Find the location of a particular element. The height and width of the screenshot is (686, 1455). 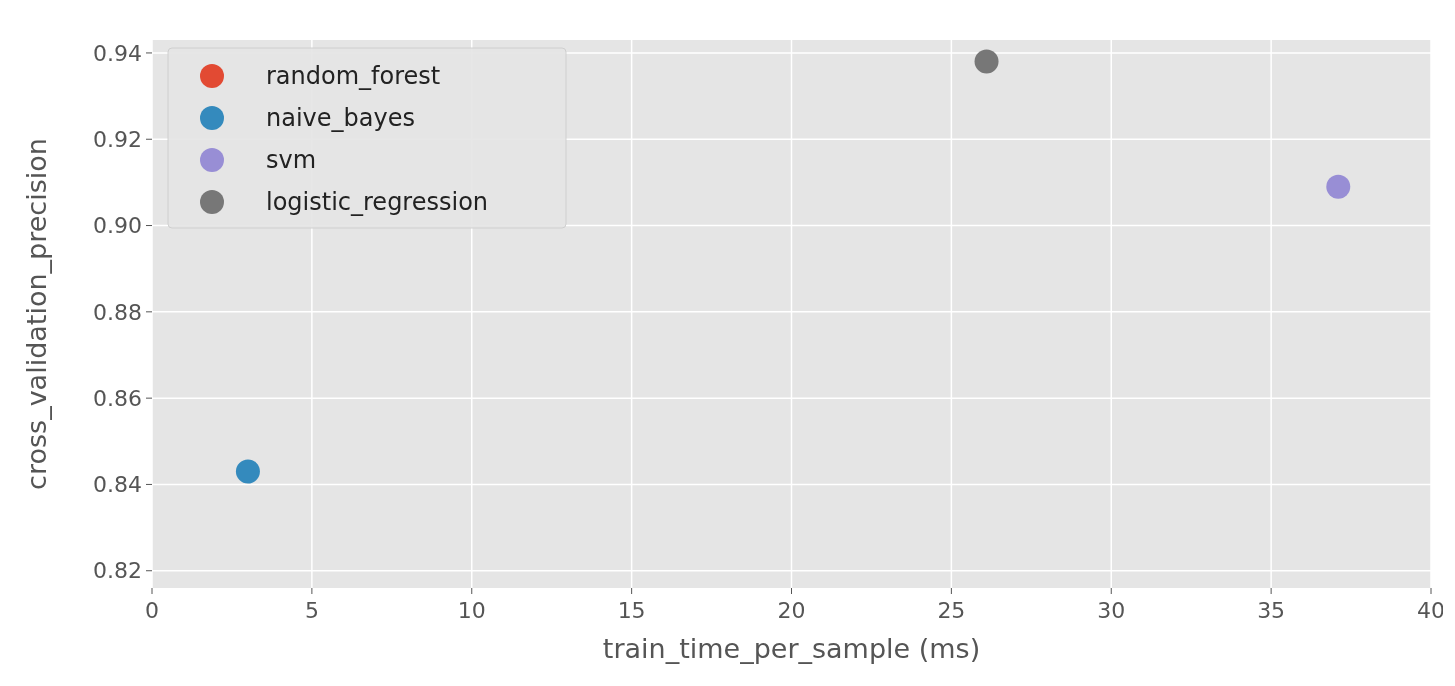

x-axis-title: train_time_per_sample (ms) is located at coordinates (791, 648).